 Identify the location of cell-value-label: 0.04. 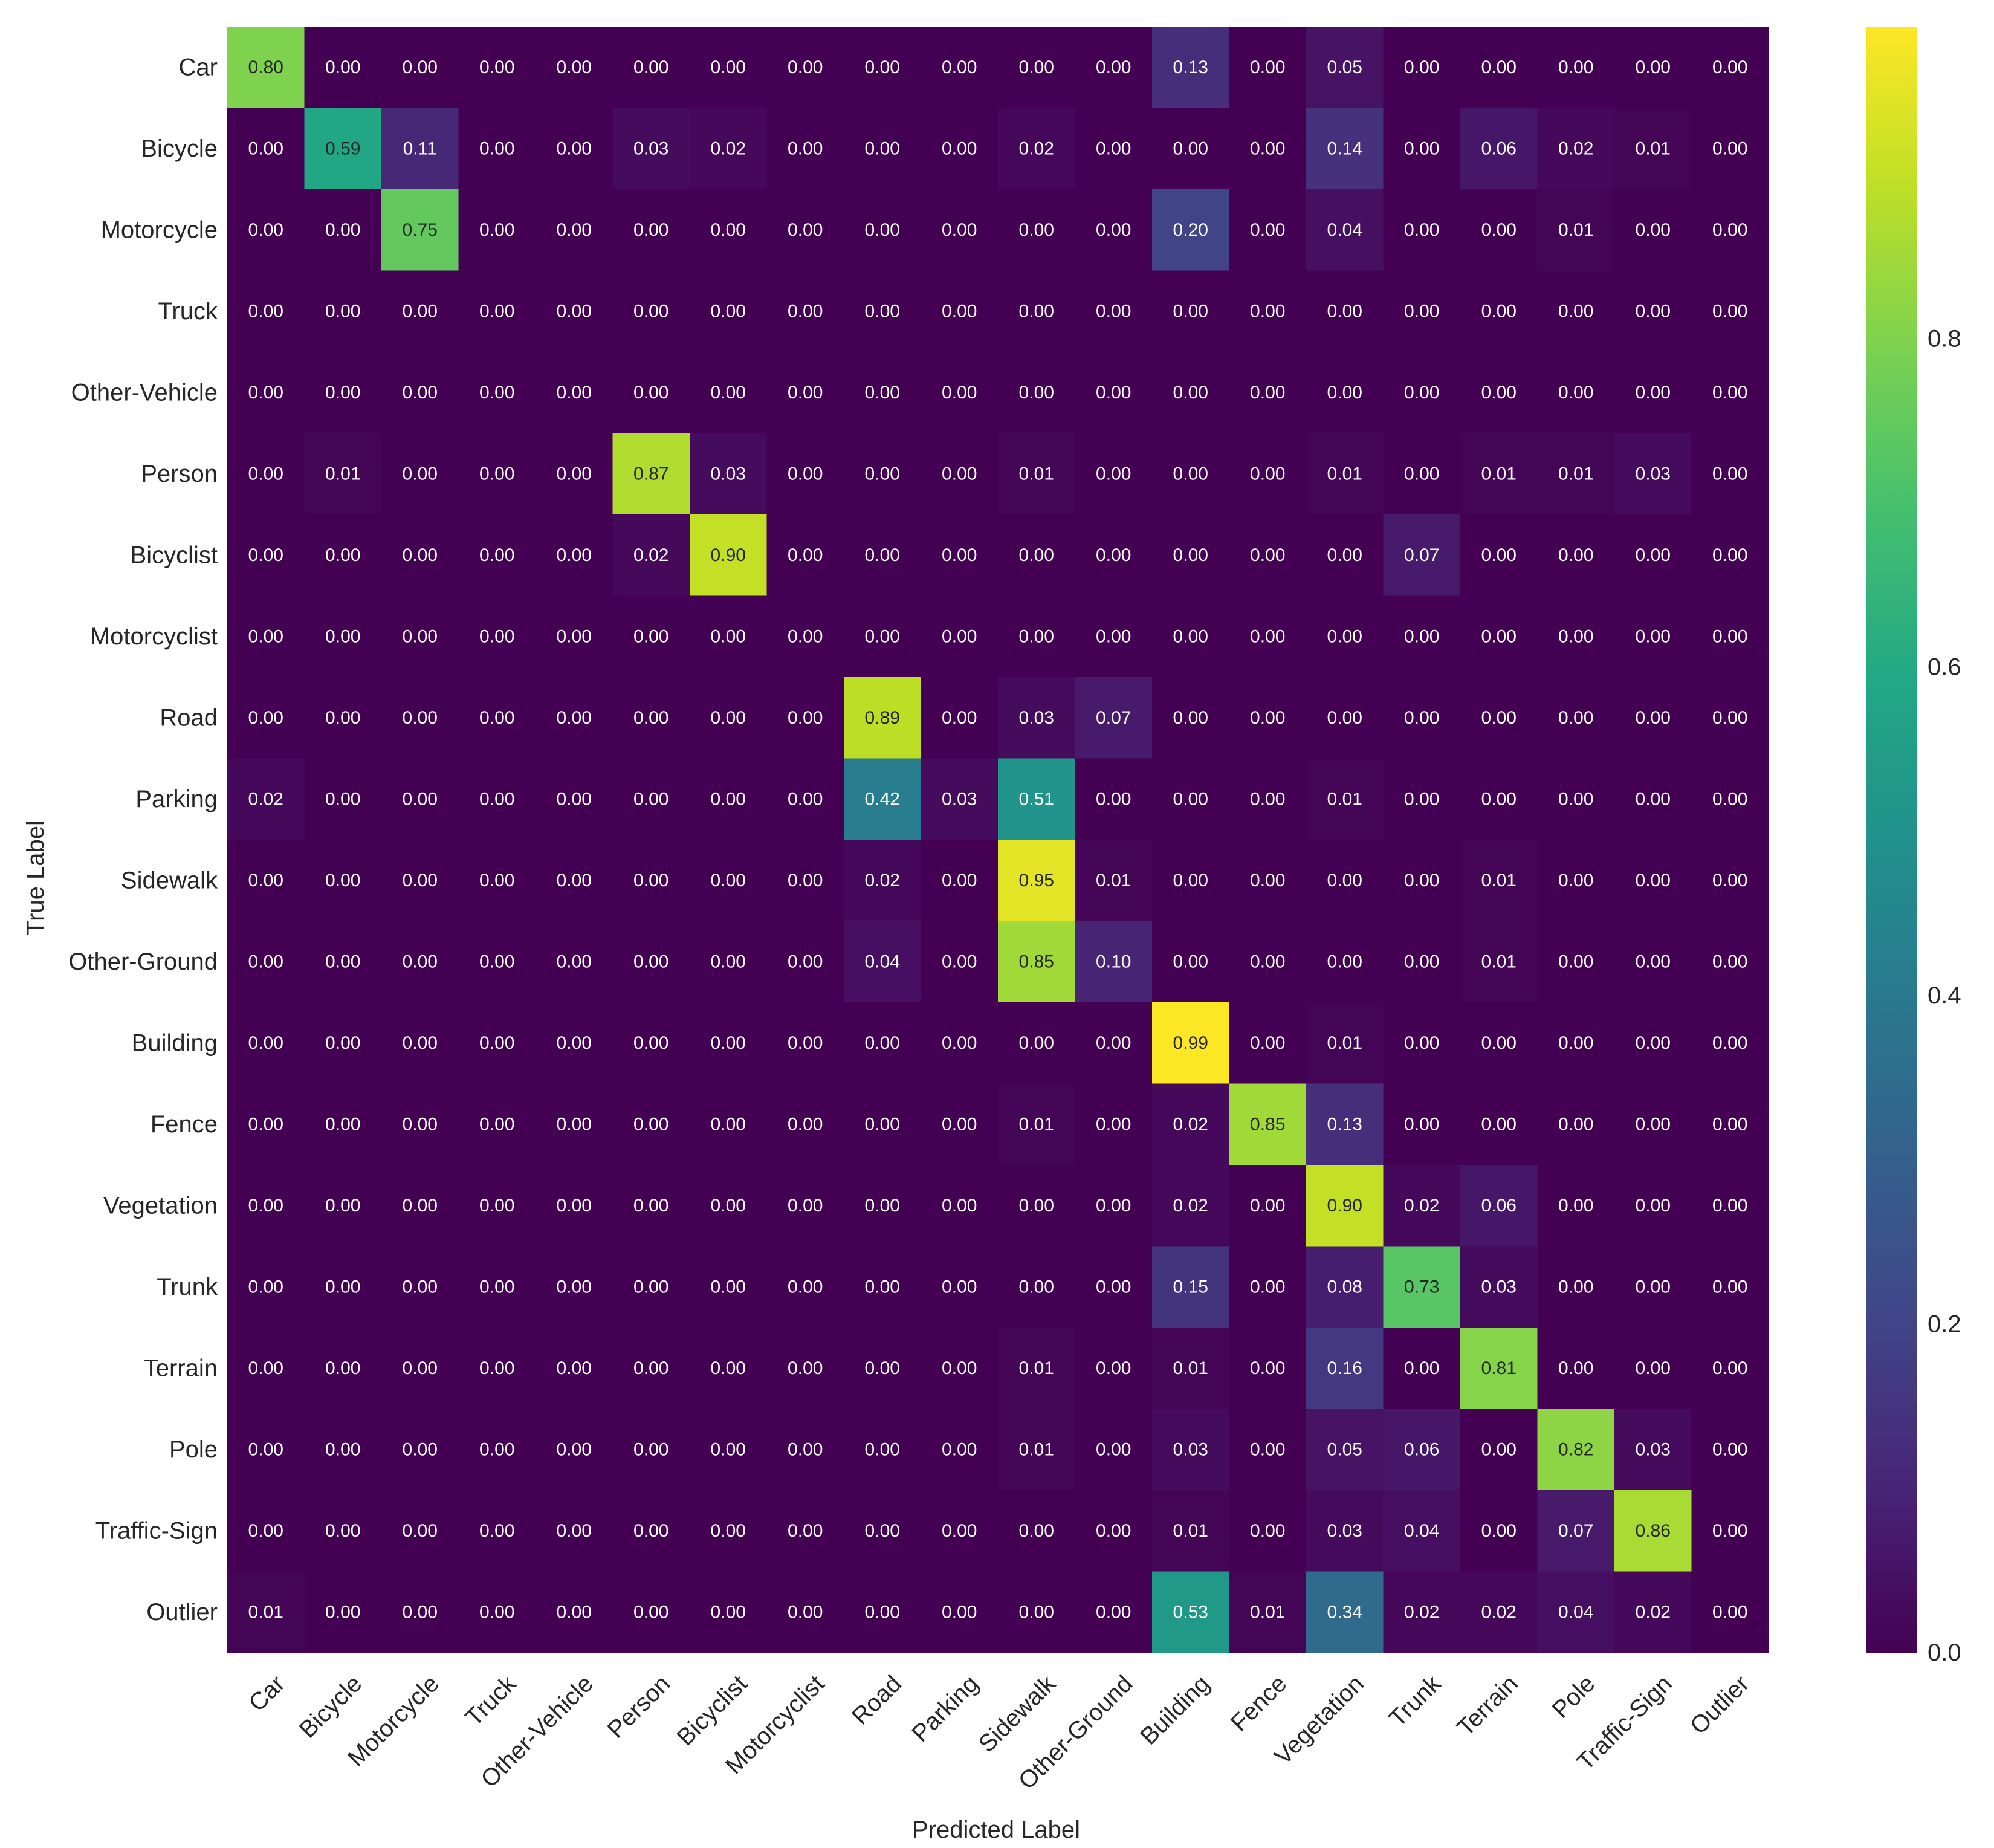
(1575, 1612).